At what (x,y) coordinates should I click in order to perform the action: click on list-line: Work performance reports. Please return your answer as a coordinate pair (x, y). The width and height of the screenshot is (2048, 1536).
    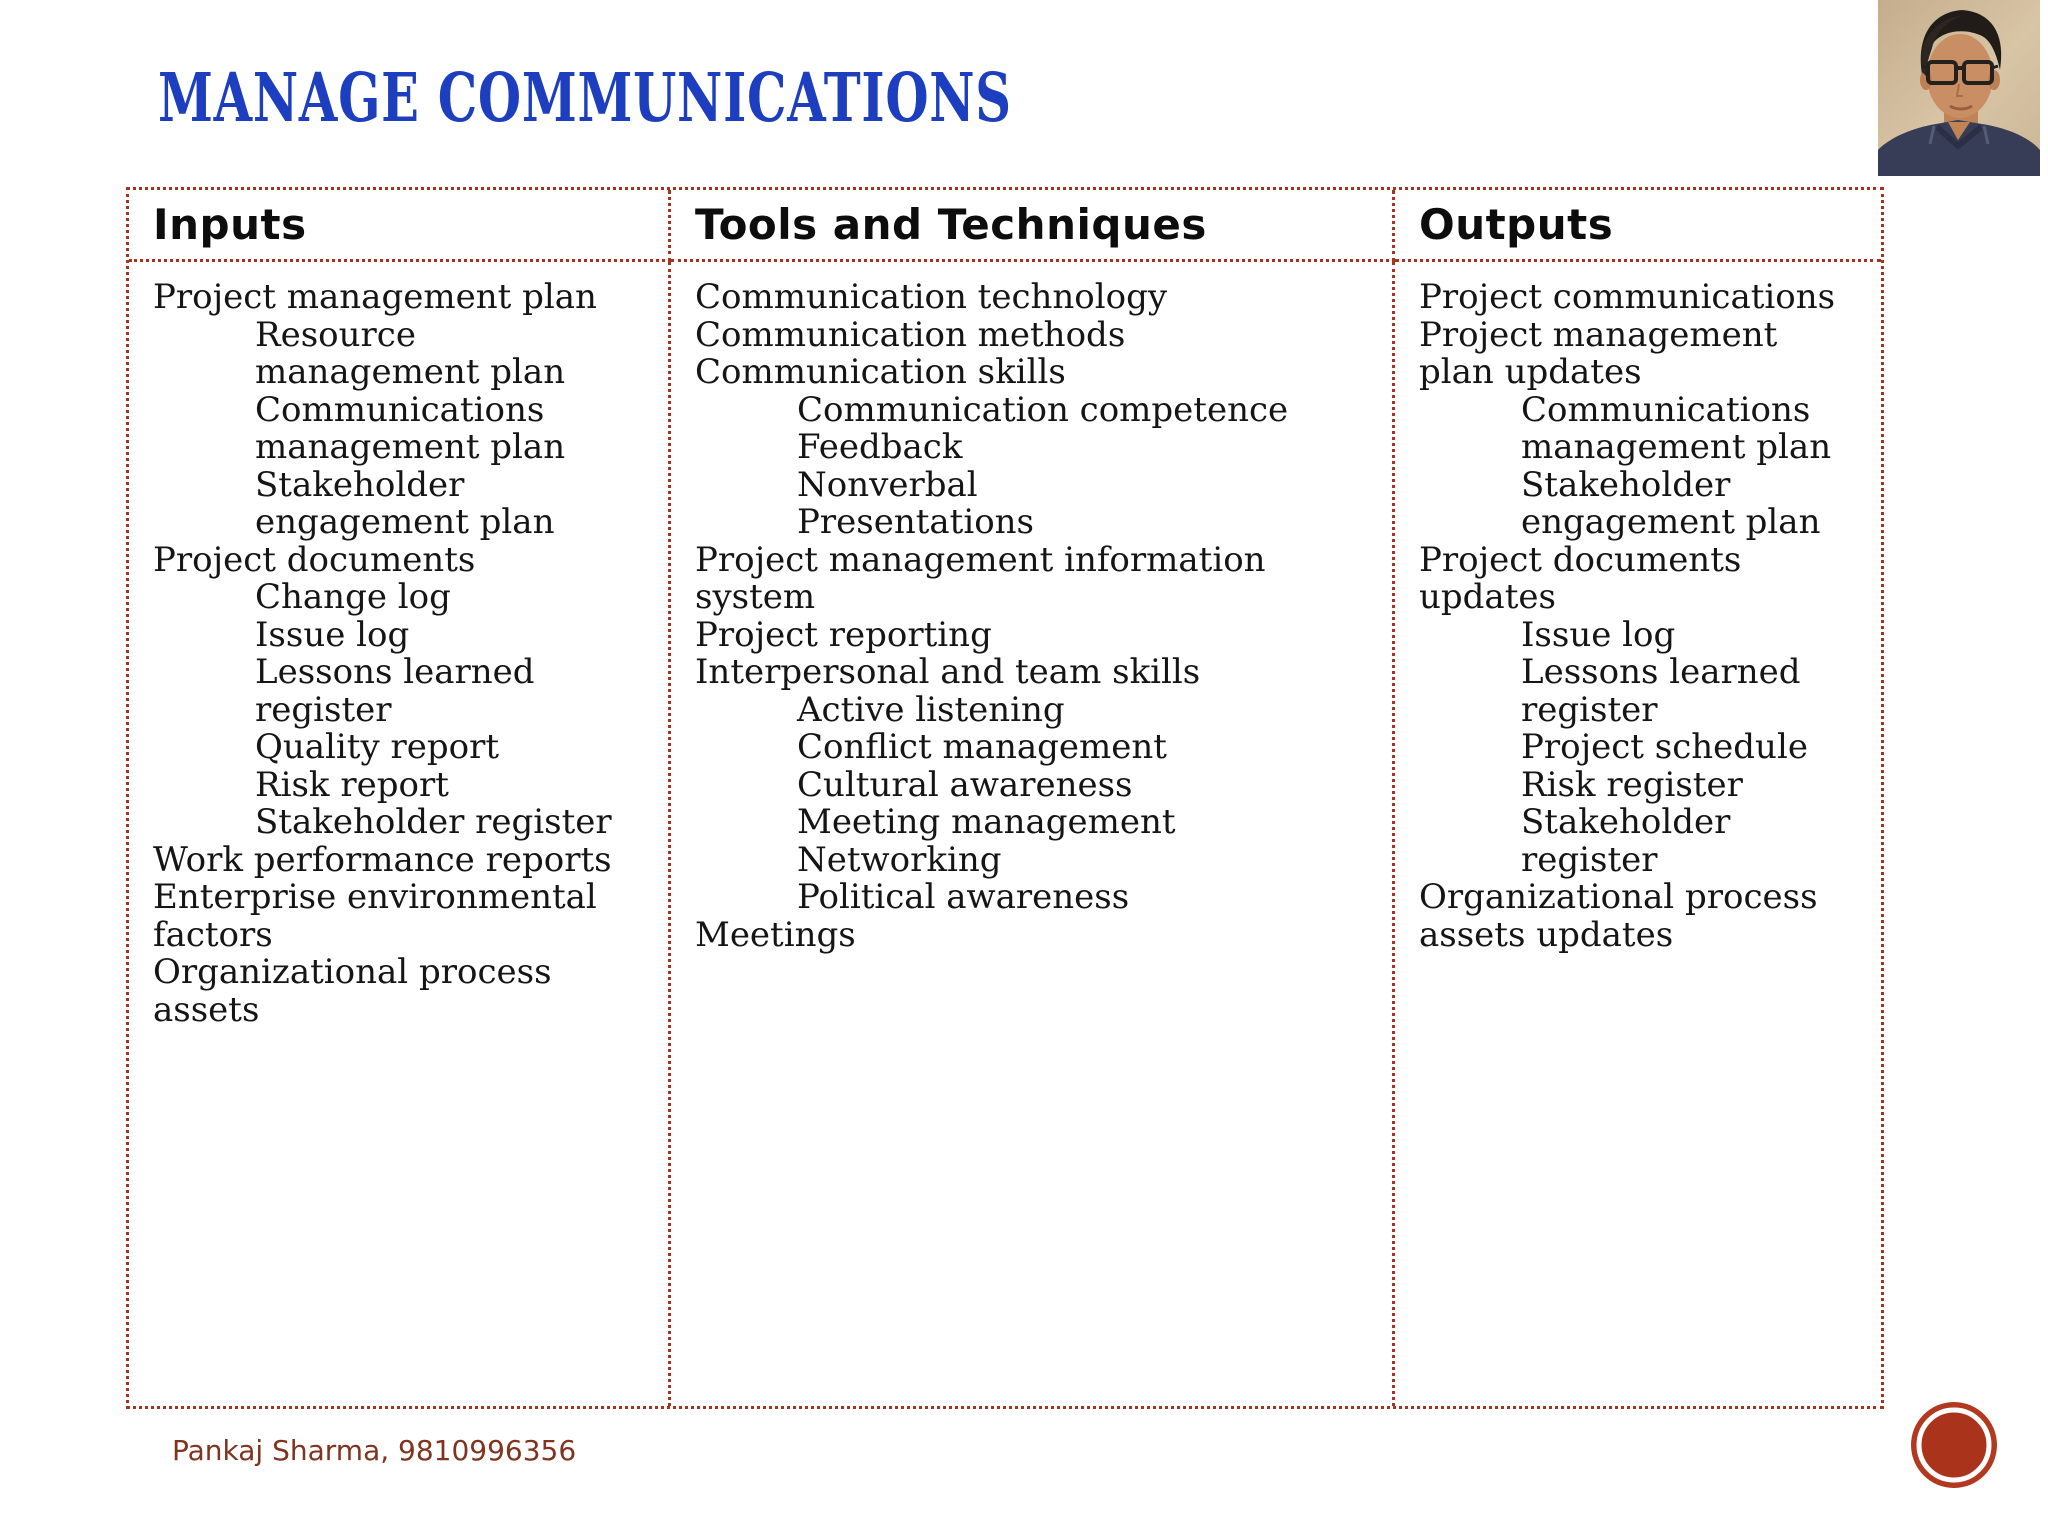
    Looking at the image, I should click on (382, 859).